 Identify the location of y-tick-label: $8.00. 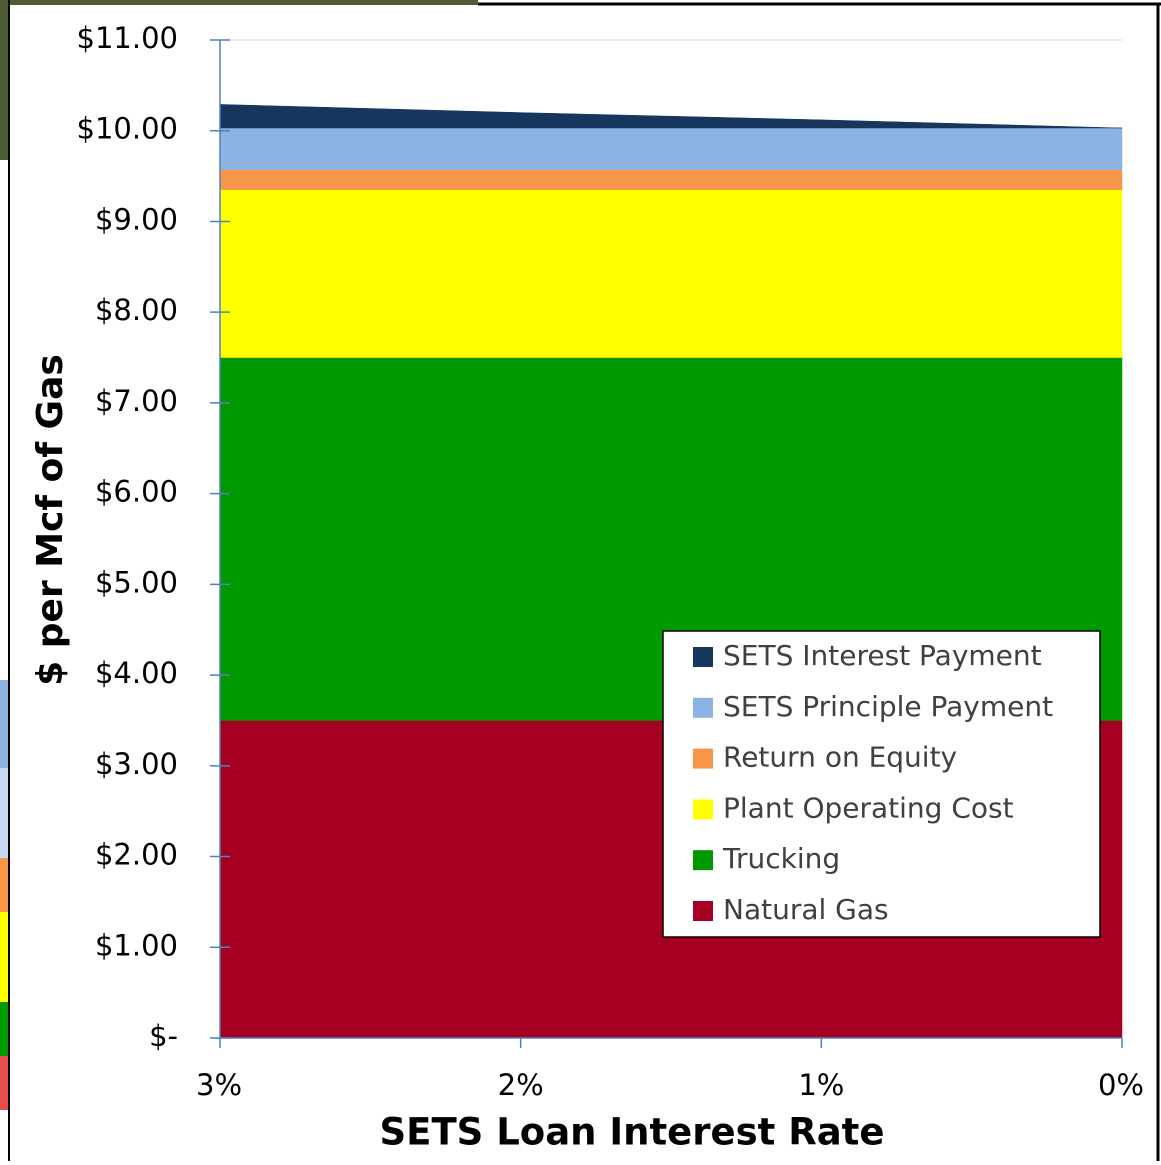
(136, 310).